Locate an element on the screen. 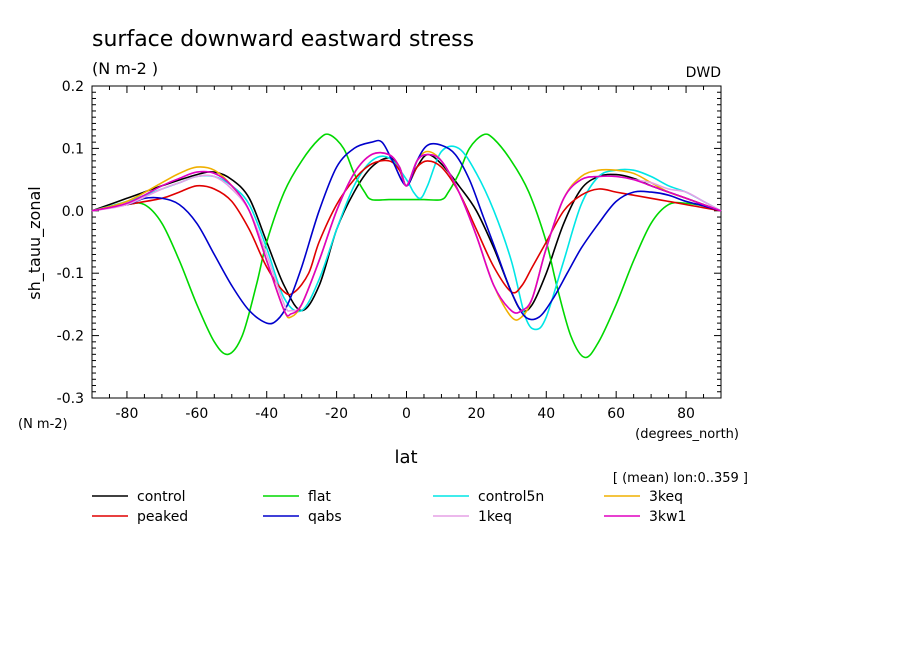 Image resolution: width=904 pixels, height=654 pixels. y-axis-label: sh_tauu_zonal is located at coordinates (35, 242).